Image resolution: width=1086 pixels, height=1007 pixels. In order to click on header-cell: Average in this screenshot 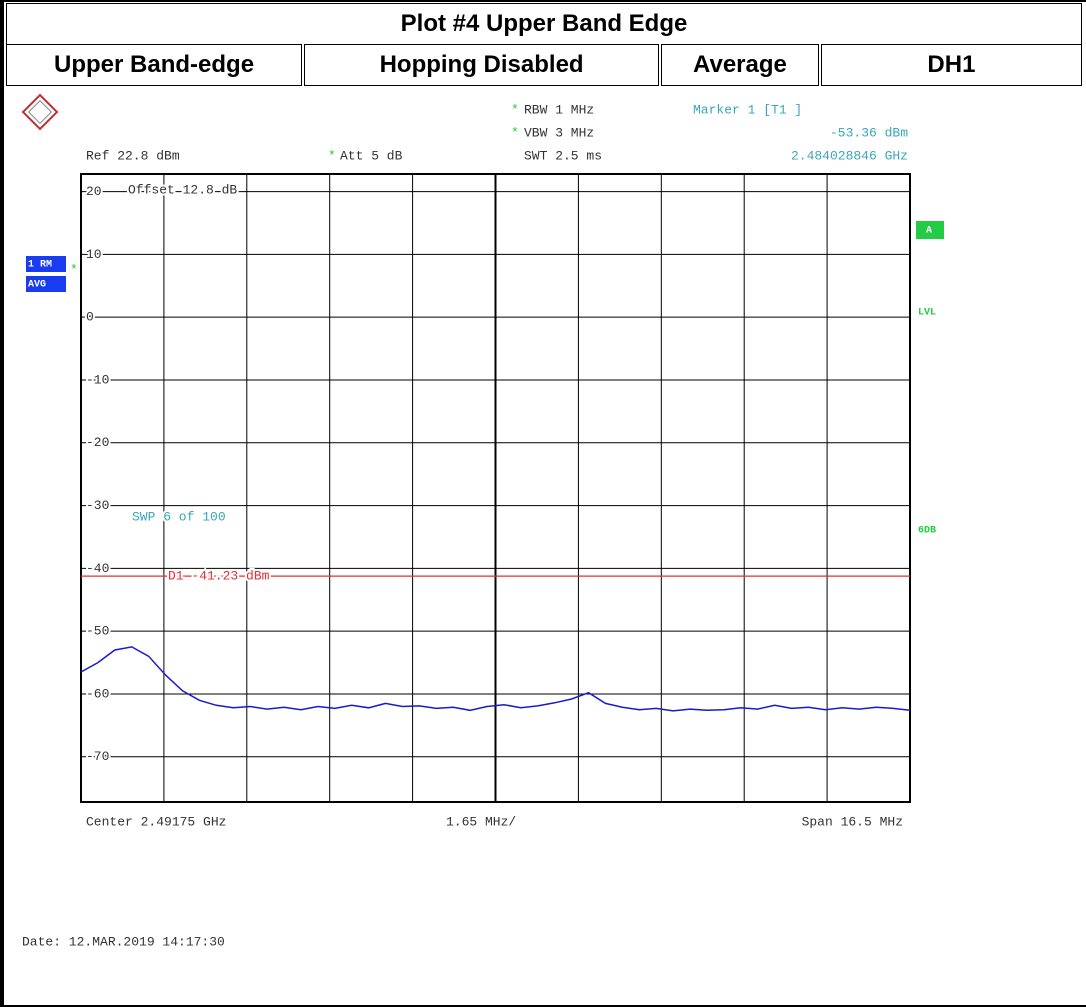, I will do `click(740, 65)`.